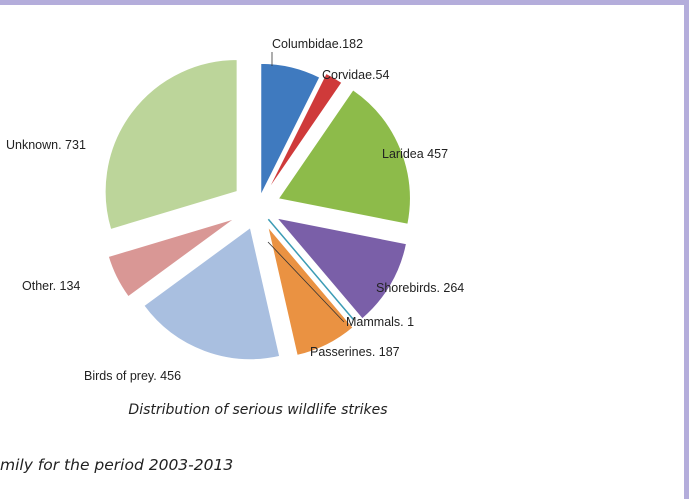 The image size is (689, 499). What do you see at coordinates (290, 129) in the screenshot?
I see `pie-slice-columbidae` at bounding box center [290, 129].